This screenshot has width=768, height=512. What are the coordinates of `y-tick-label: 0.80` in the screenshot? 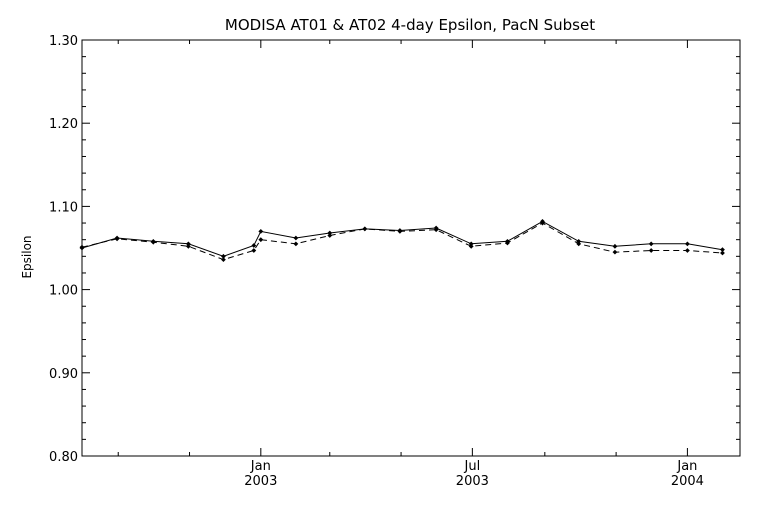 It's located at (63, 457).